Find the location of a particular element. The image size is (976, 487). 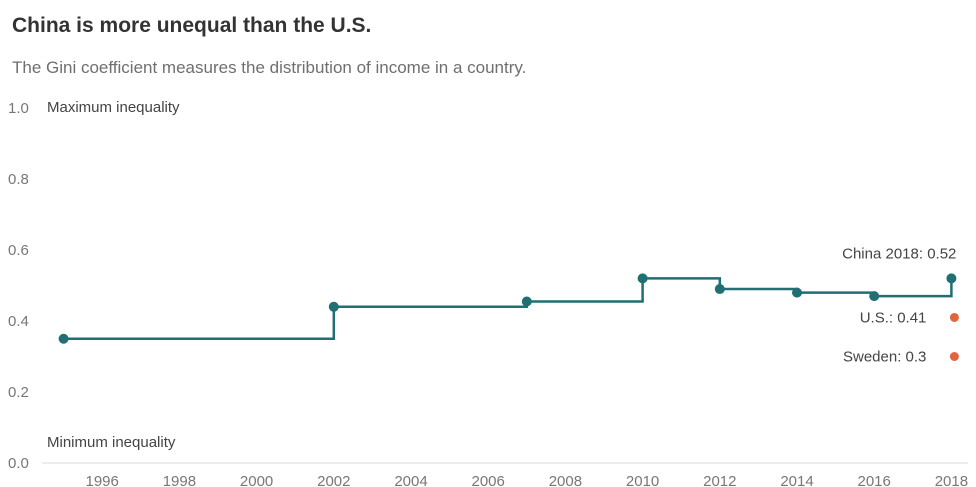

x-tick-label: 2010 is located at coordinates (642, 480).